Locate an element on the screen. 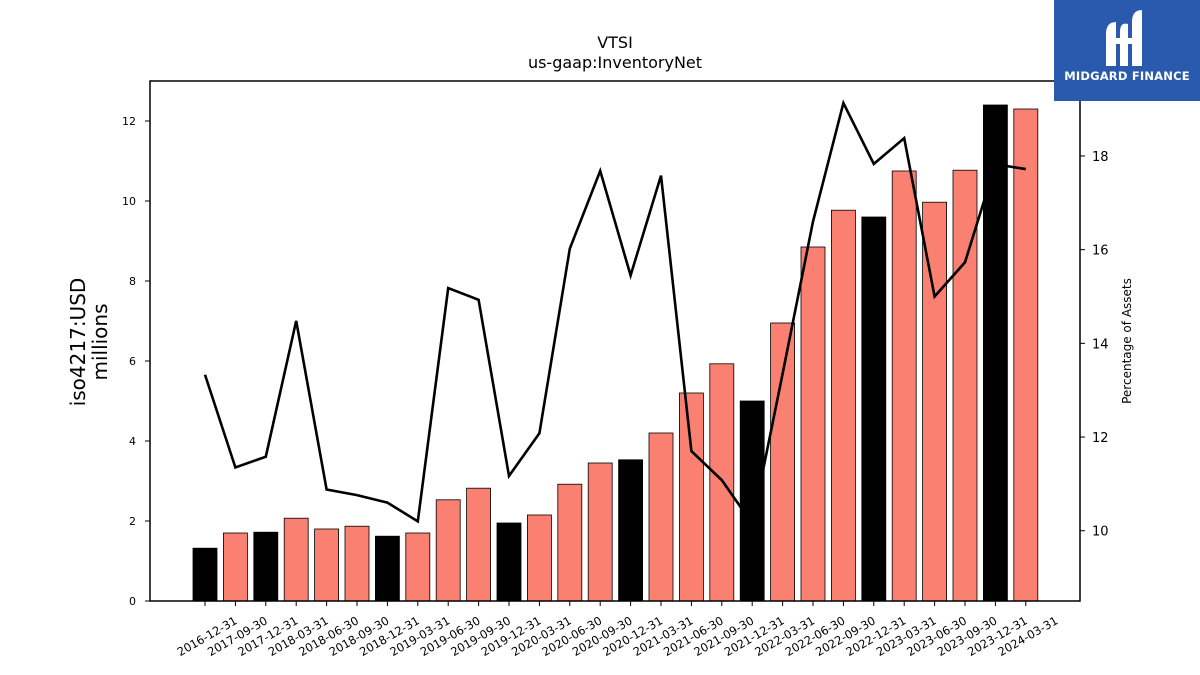 Image resolution: width=1200 pixels, height=675 pixels. midgard-logo-icon is located at coordinates (1124, 38).